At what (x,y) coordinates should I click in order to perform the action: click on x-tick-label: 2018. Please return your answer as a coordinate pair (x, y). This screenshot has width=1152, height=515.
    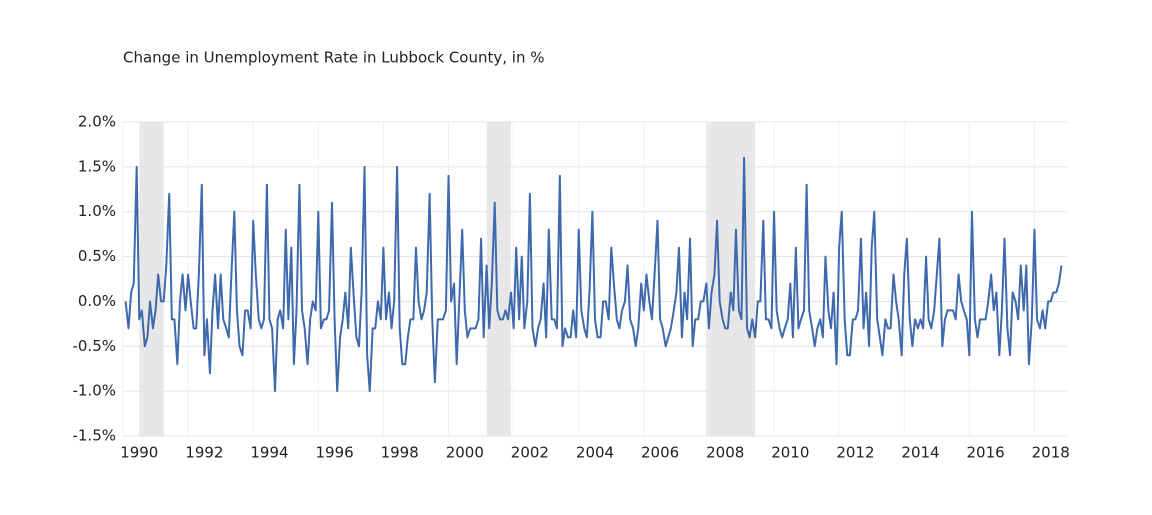
    Looking at the image, I should click on (1051, 453).